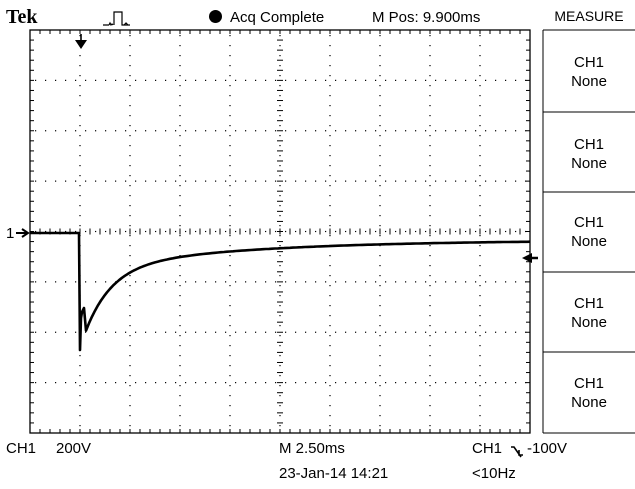 This screenshot has height=489, width=635. Describe the element at coordinates (589, 72) in the screenshot. I see `measure-button-1: CH1 None` at that location.